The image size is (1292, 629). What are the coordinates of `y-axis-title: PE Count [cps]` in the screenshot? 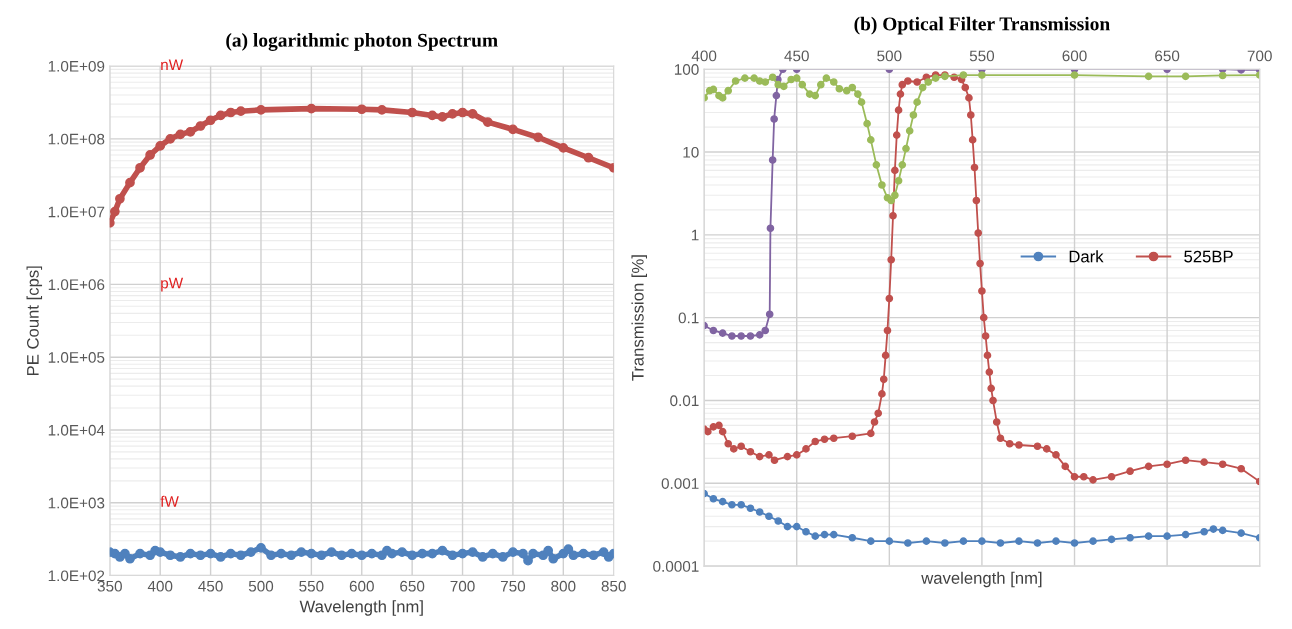 It's located at (34, 320).